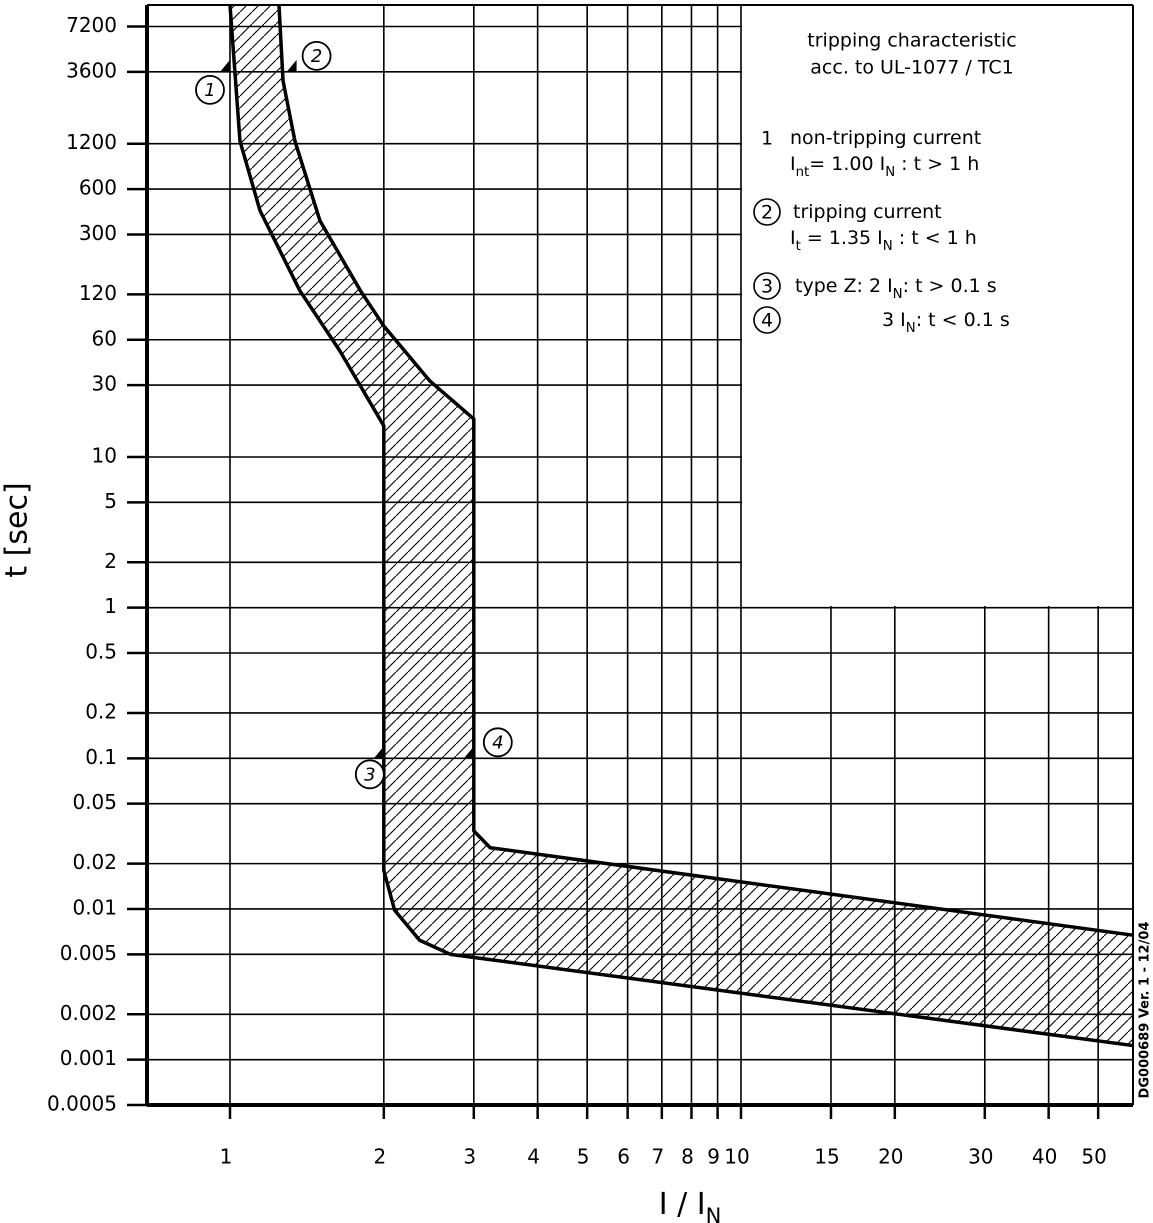 Image resolution: width=1153 pixels, height=1223 pixels. I want to click on y-tick-label: 0.02, so click(94, 862).